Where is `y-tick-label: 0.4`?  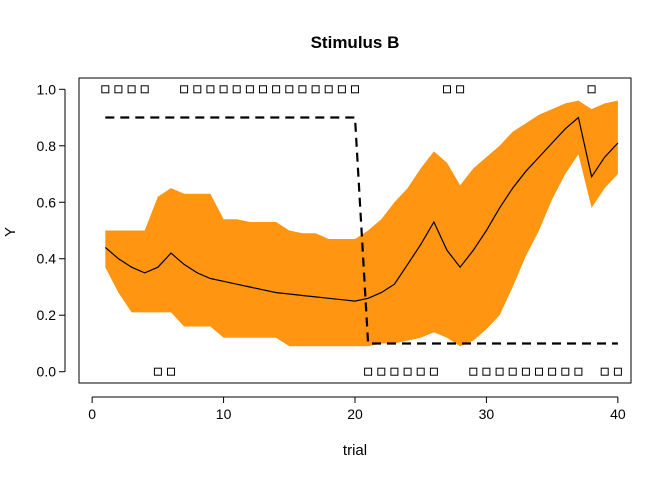
y-tick-label: 0.4 is located at coordinates (47, 259).